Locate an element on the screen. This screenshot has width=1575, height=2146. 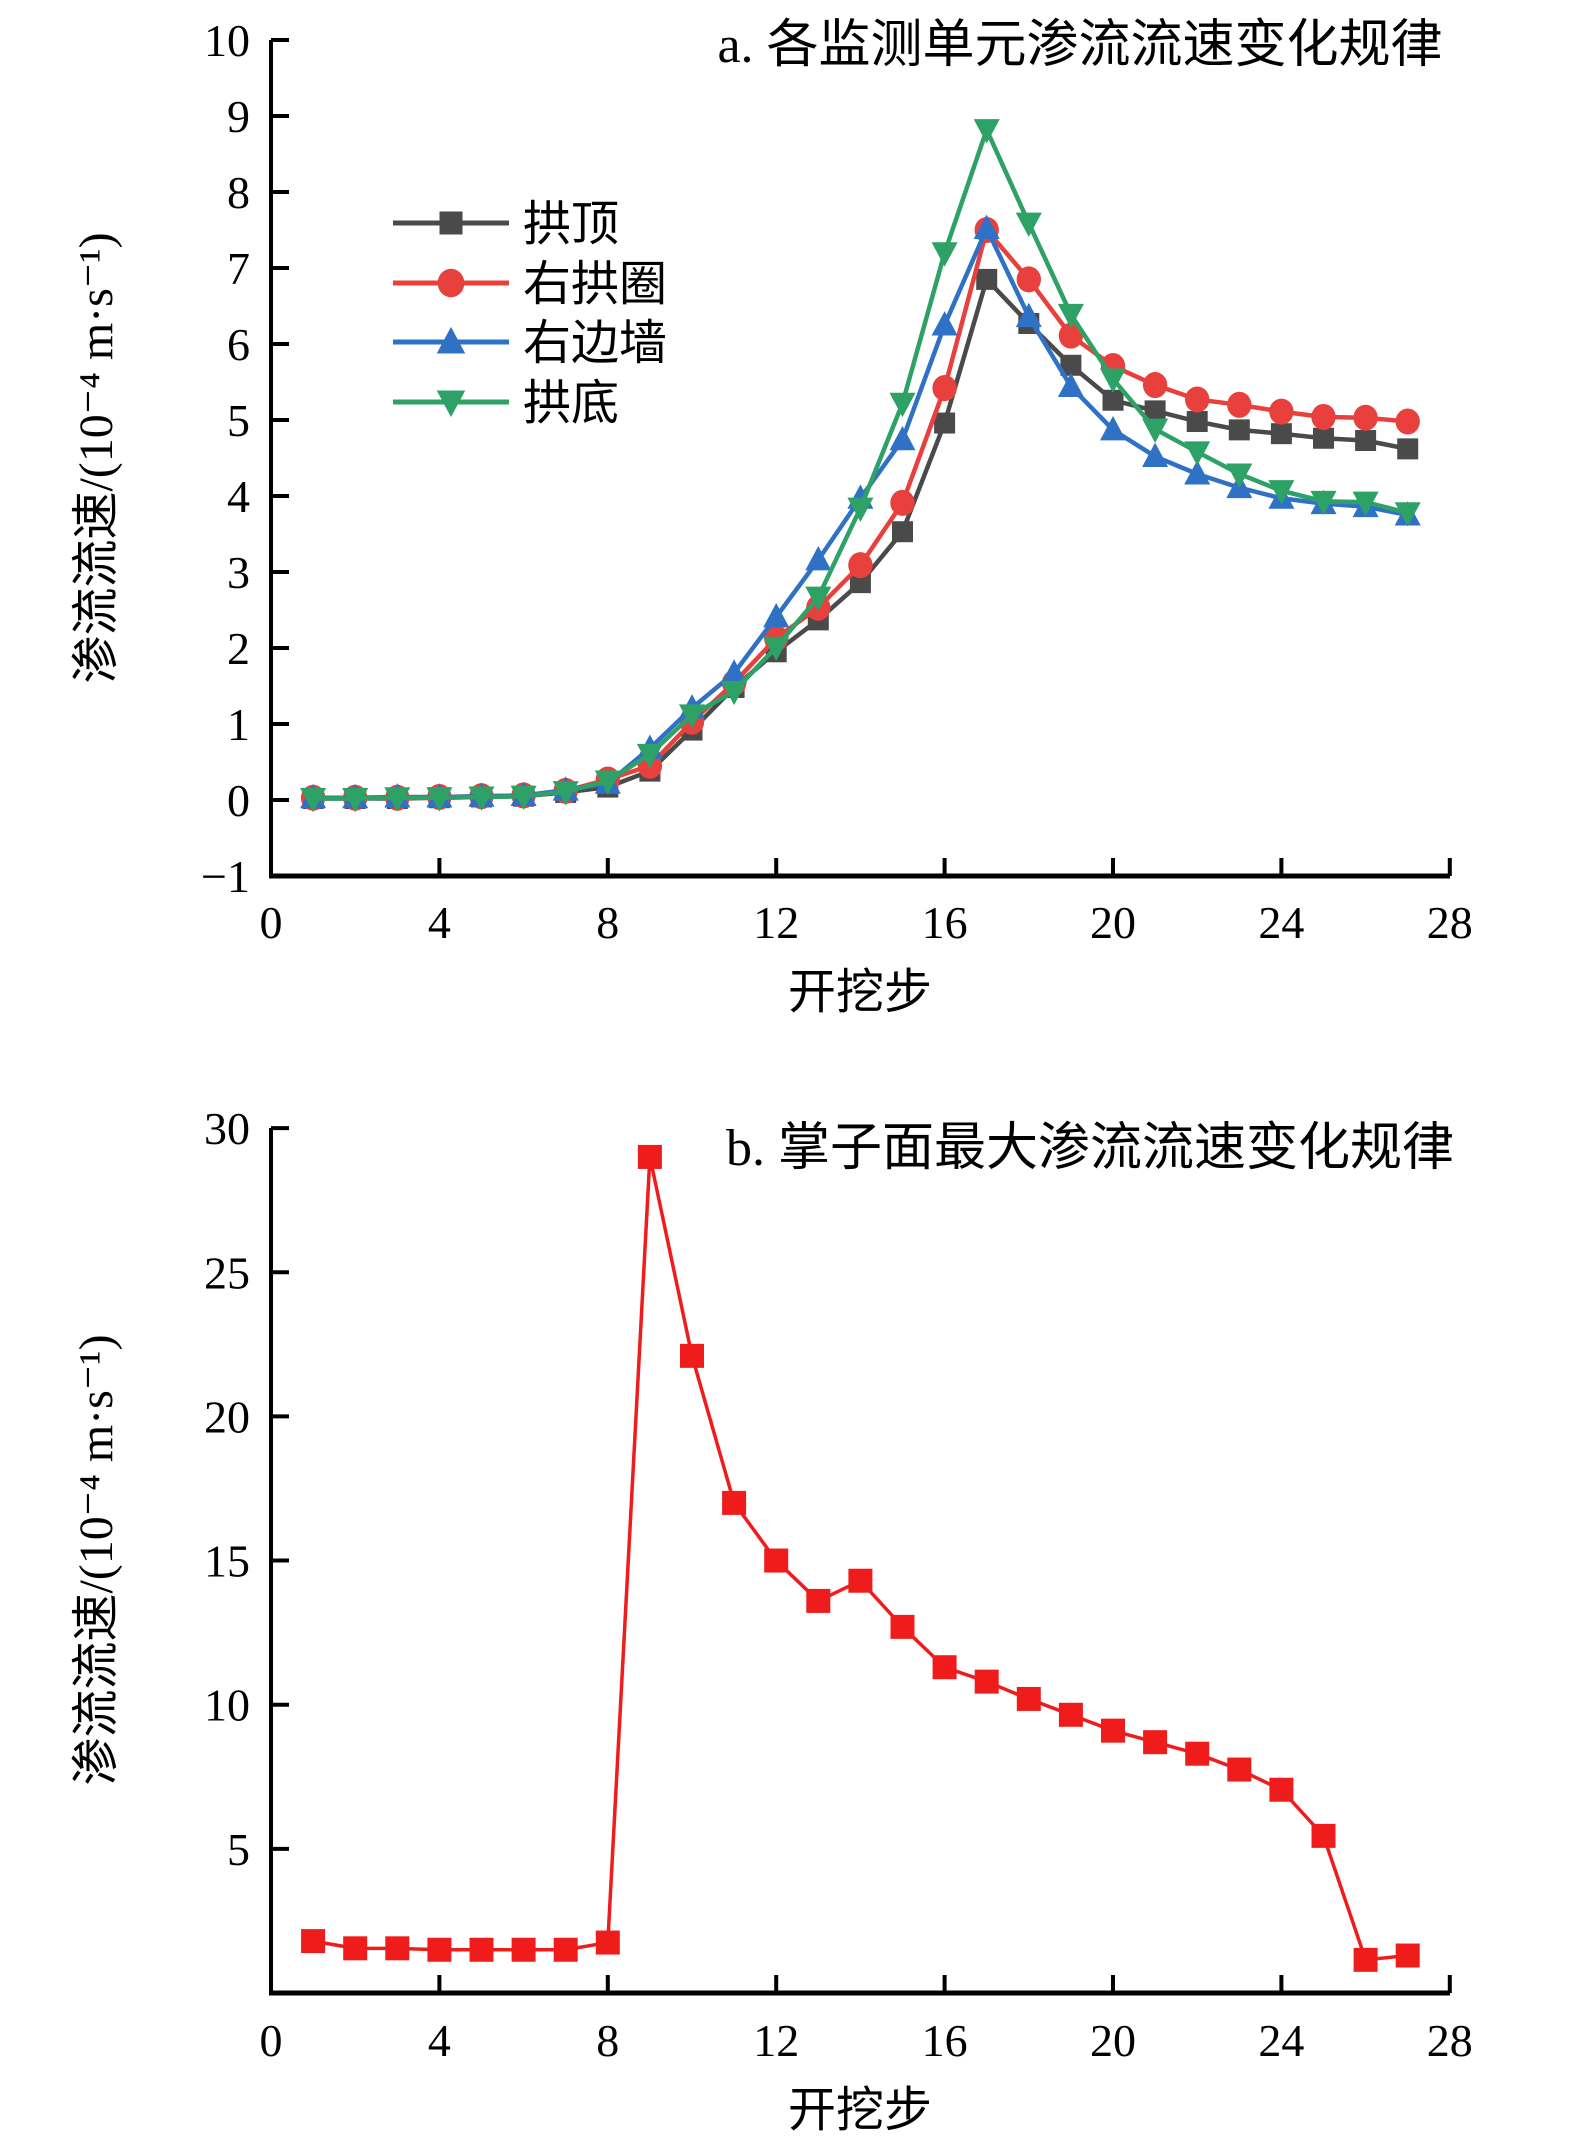
x-tick-label: 4 is located at coordinates (439, 922).